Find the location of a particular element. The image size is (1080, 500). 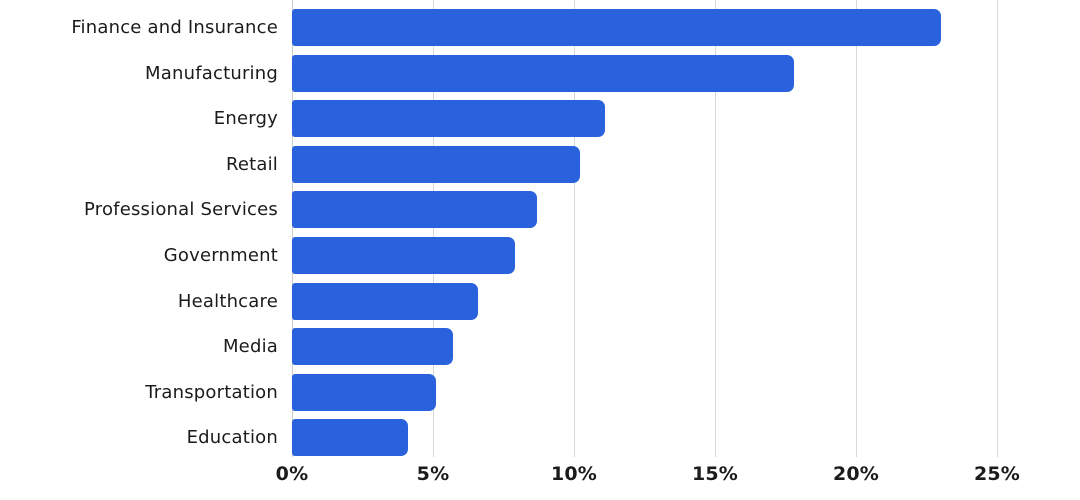

category-label: Government is located at coordinates (220, 255).